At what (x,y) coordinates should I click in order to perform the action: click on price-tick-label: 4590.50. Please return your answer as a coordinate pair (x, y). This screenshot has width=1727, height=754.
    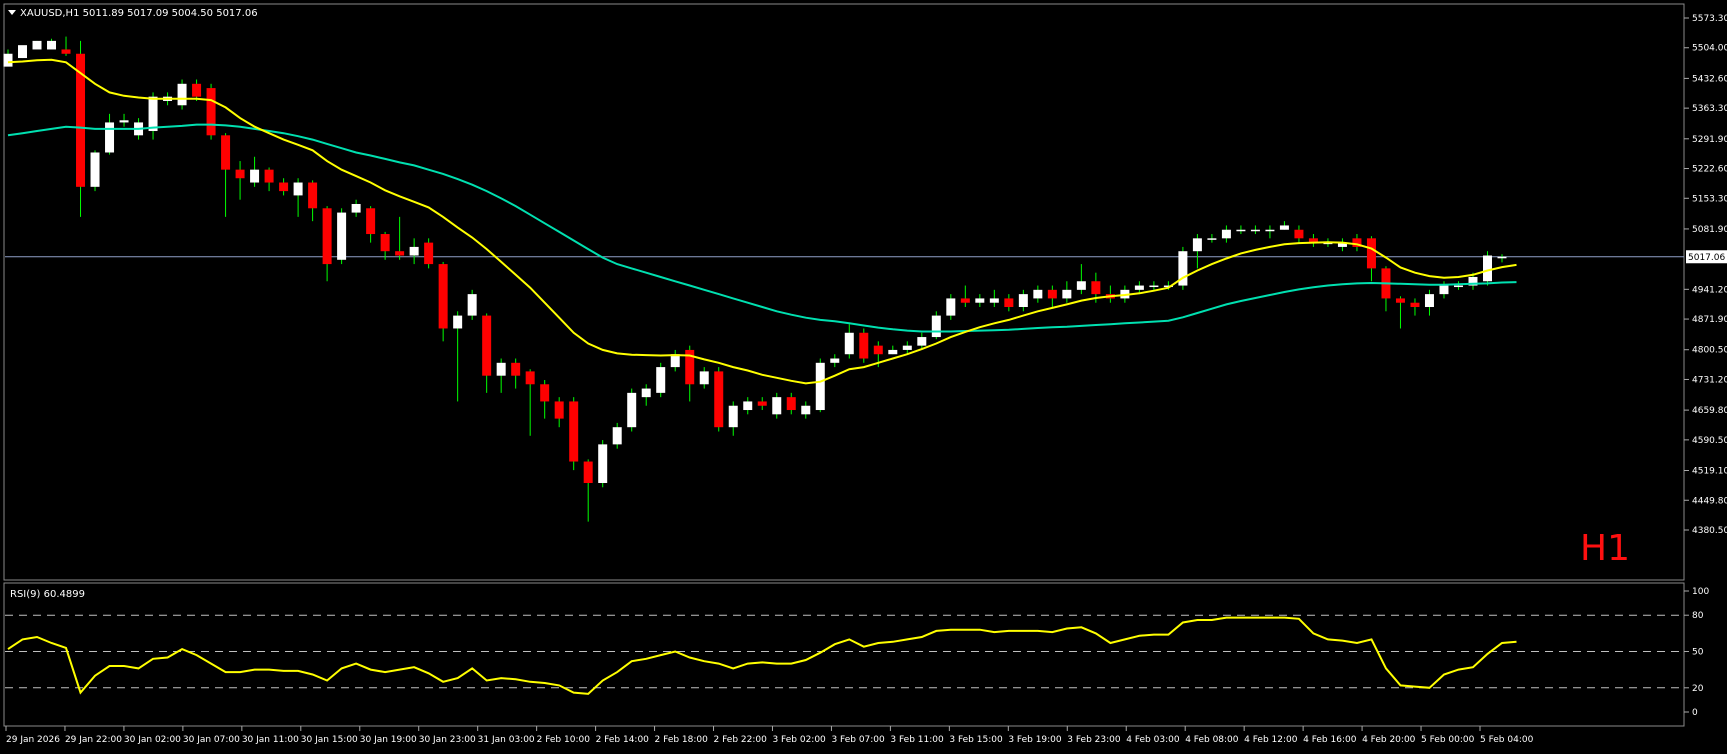
    Looking at the image, I should click on (1709, 441).